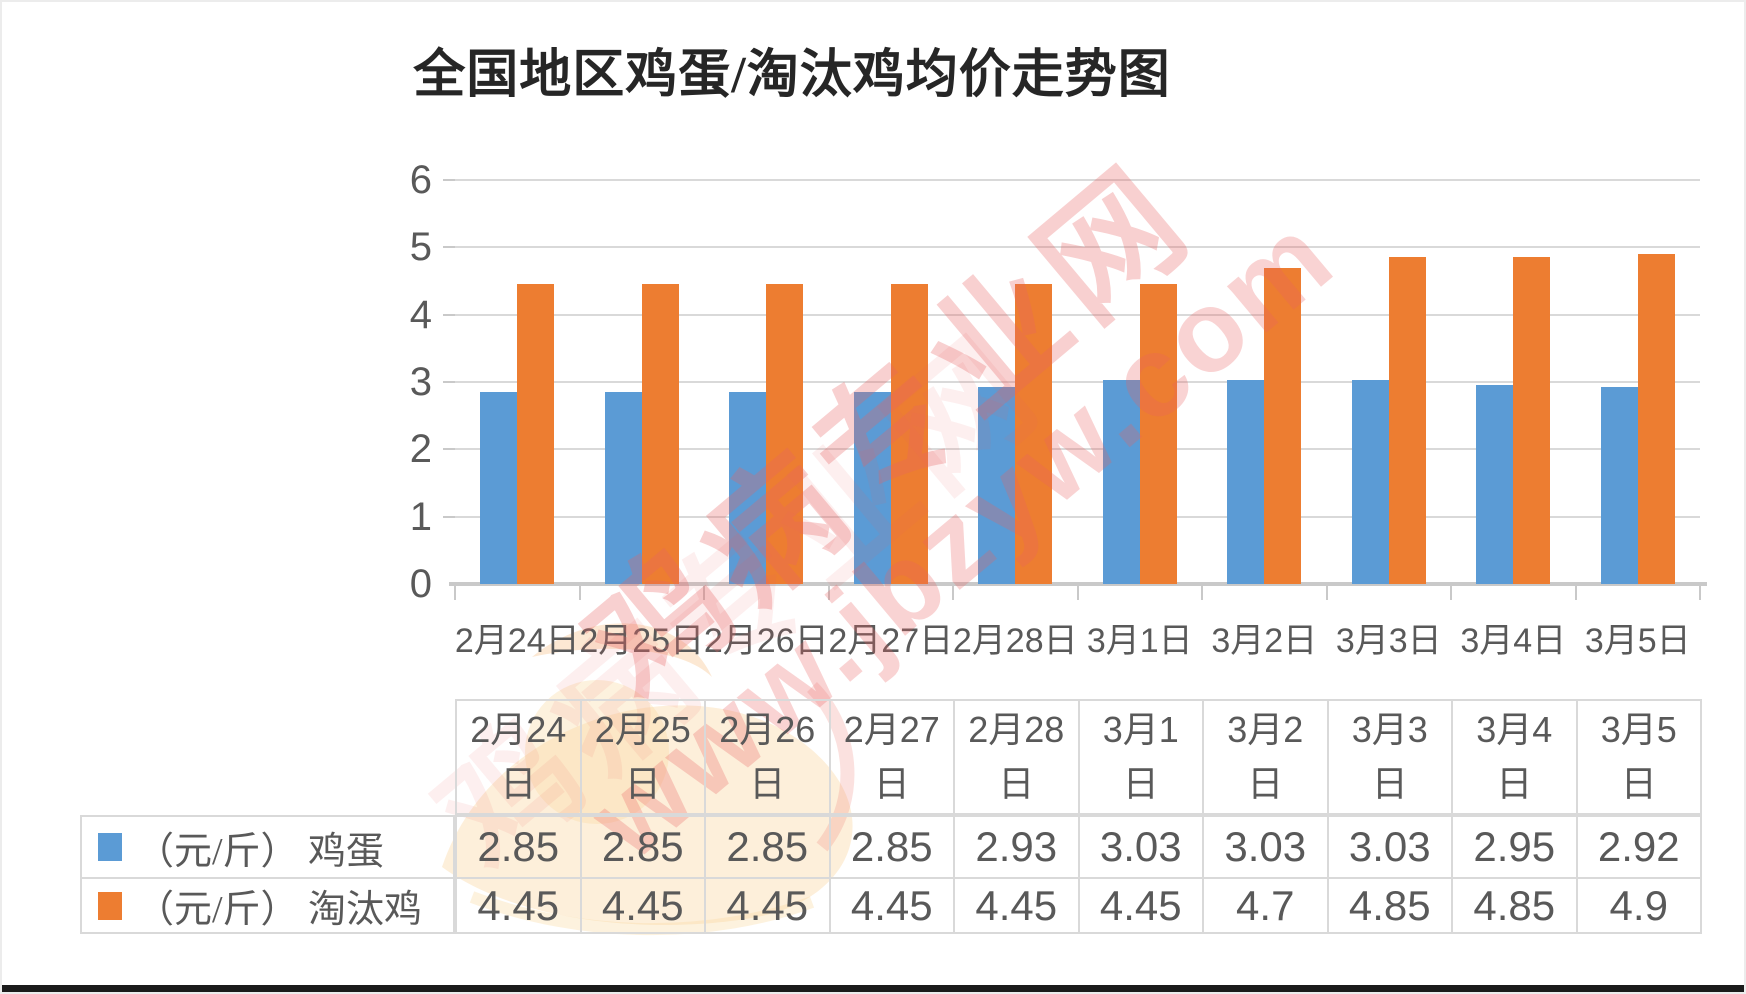  What do you see at coordinates (891, 641) in the screenshot?
I see `x-axis-label-2月27日: 2月27日` at bounding box center [891, 641].